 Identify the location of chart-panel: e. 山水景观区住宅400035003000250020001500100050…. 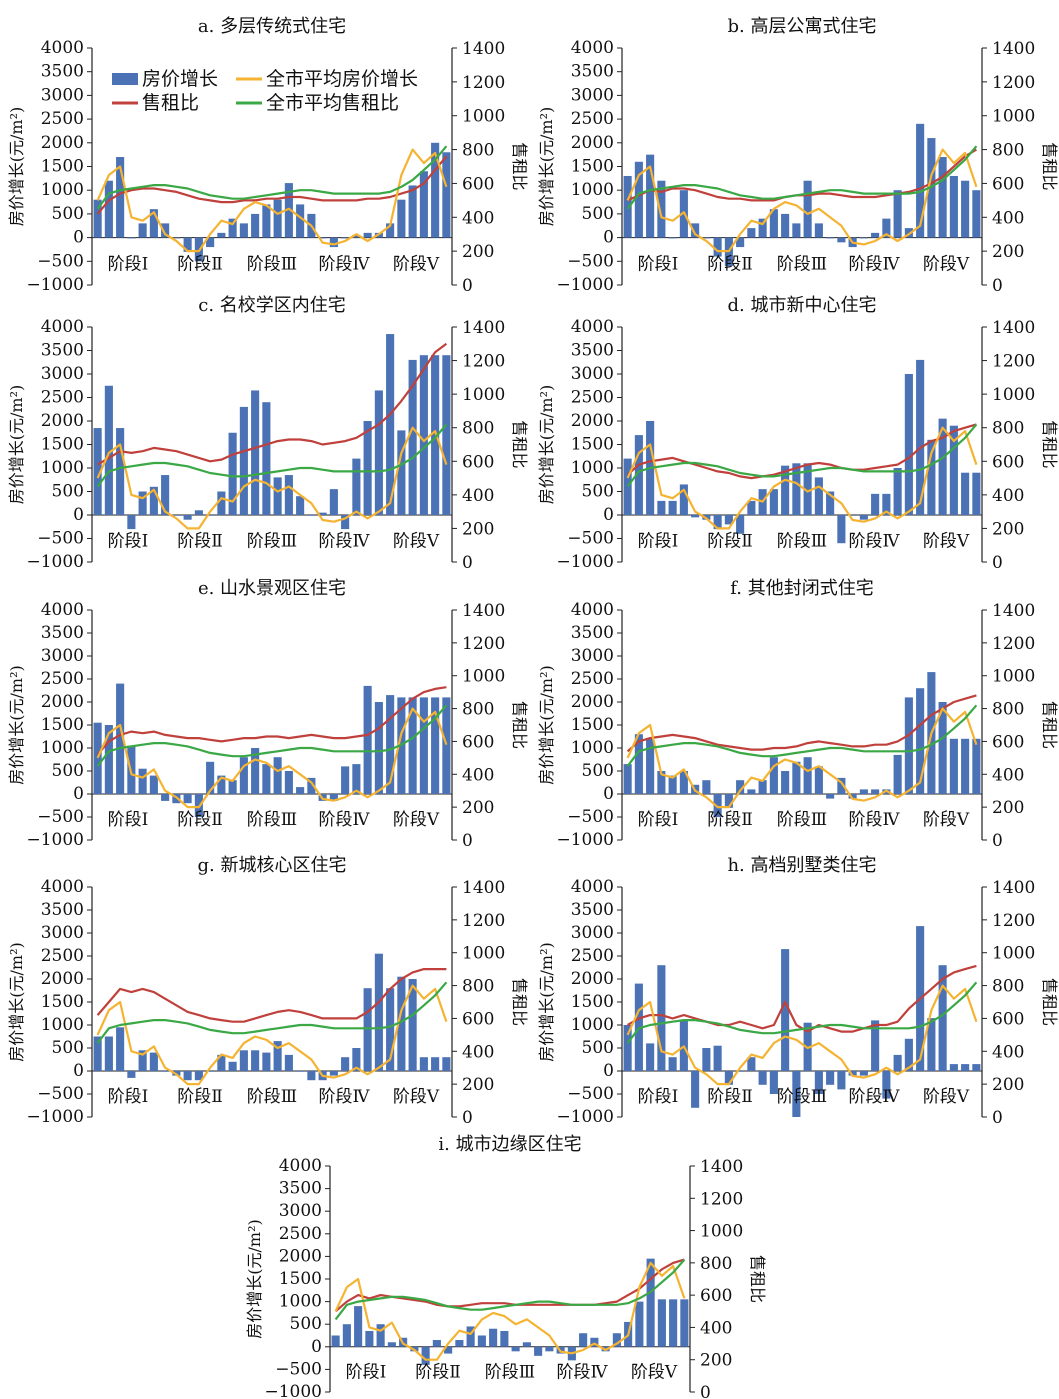
(268, 714).